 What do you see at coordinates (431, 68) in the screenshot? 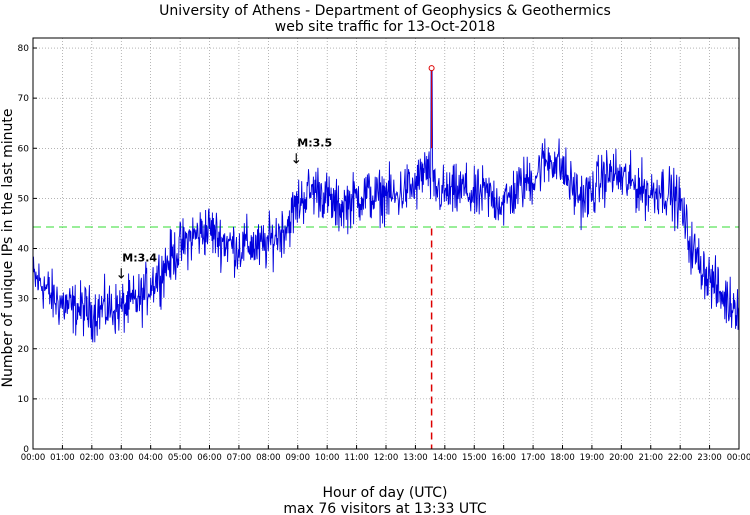
I see `max-marker-circle` at bounding box center [431, 68].